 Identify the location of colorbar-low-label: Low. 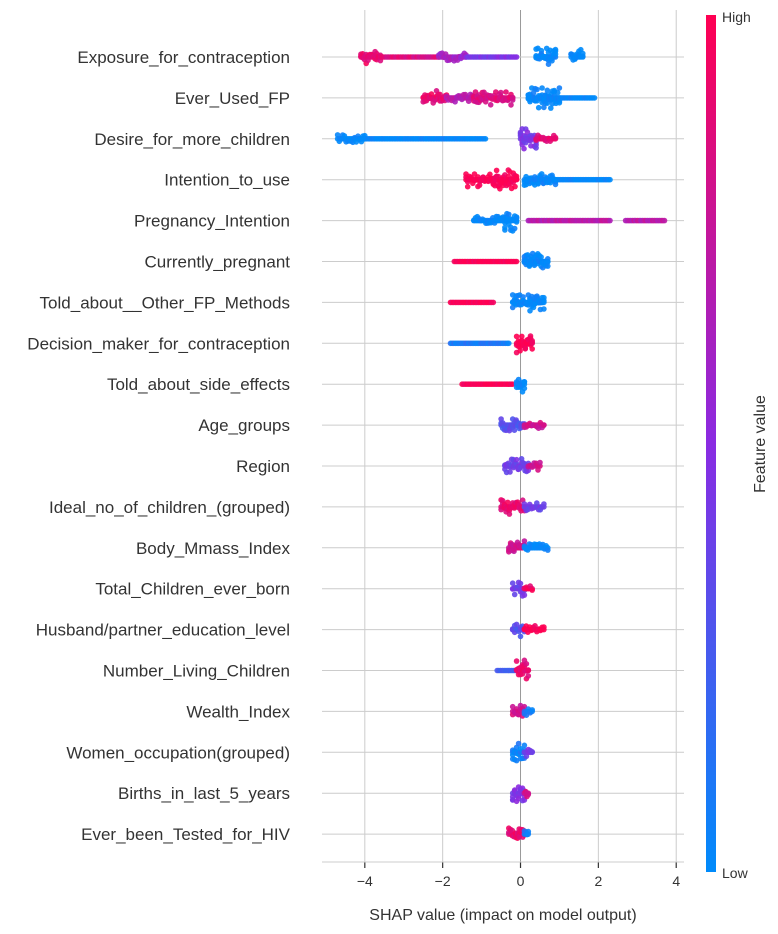
(735, 873).